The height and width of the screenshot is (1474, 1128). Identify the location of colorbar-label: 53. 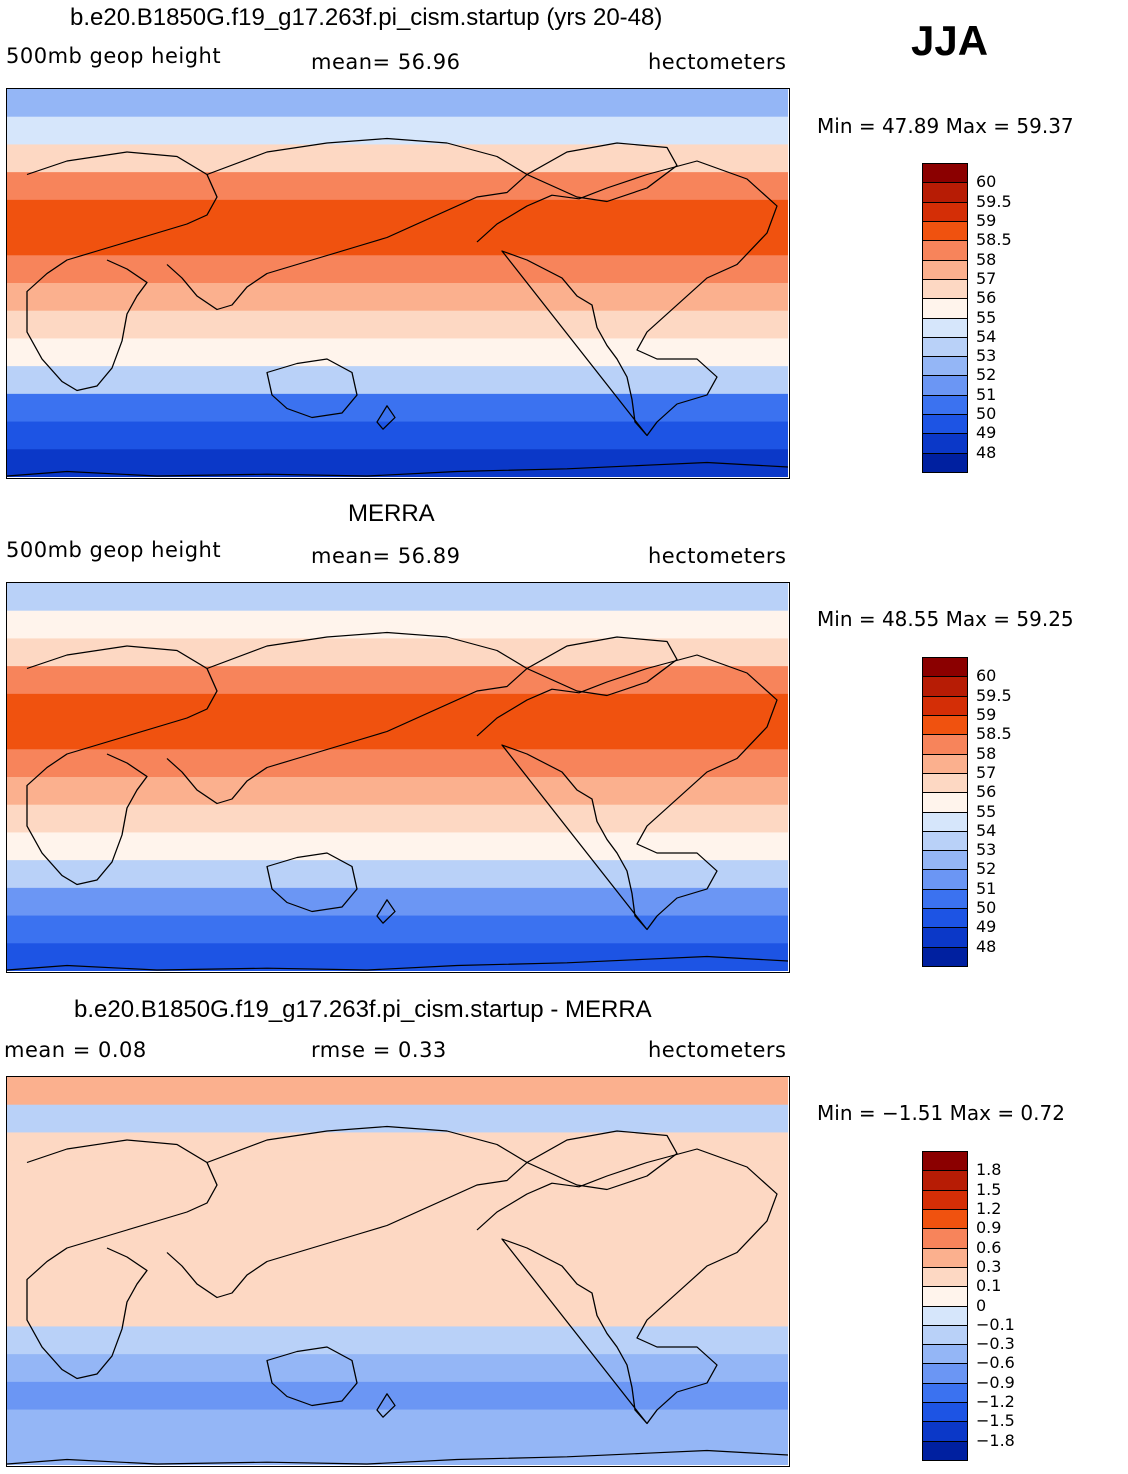
(986, 850).